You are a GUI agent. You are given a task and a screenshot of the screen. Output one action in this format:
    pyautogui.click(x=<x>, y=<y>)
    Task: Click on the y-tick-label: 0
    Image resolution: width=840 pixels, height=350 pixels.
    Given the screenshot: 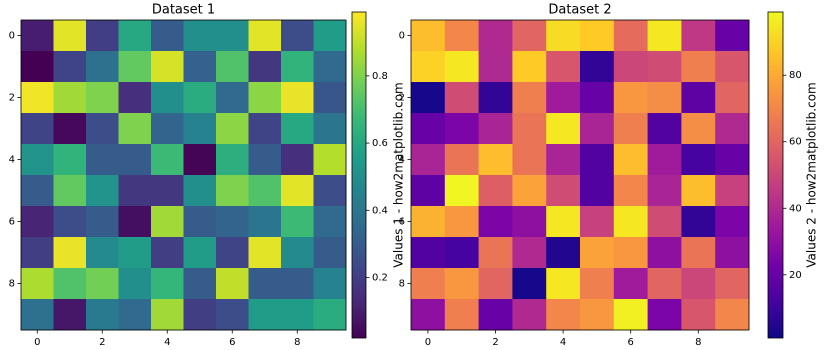 What is the action you would take?
    pyautogui.click(x=402, y=36)
    